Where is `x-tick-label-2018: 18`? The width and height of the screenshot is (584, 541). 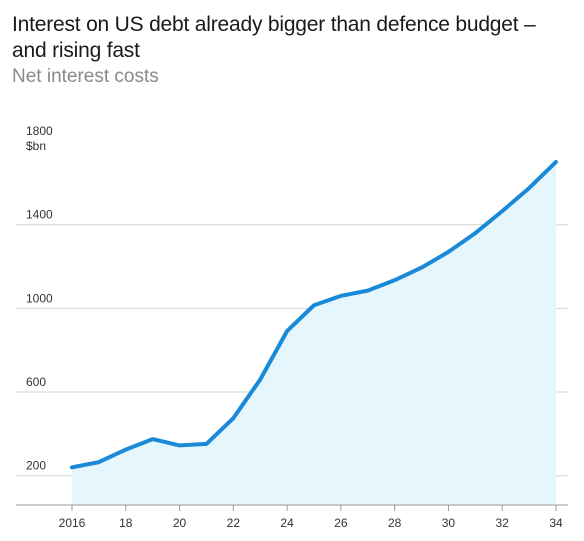
x-tick-label-2018: 18 is located at coordinates (126, 523).